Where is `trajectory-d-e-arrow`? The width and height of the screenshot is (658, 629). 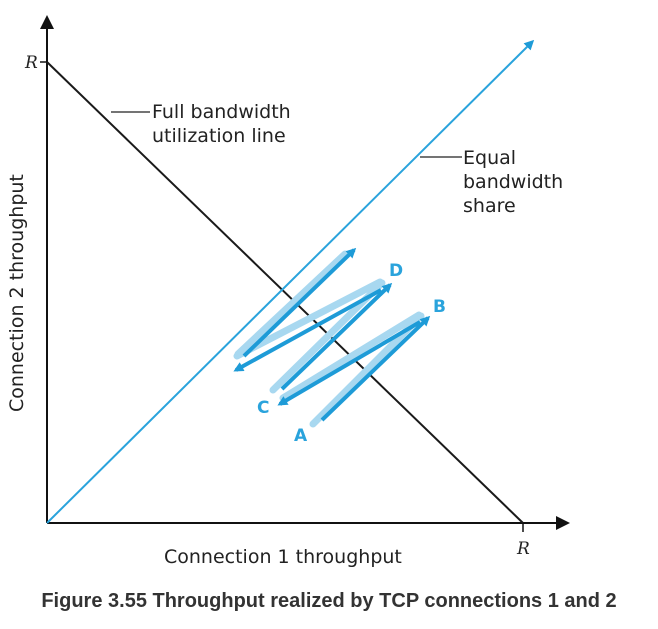
trajectory-d-e-arrow is located at coordinates (307, 330).